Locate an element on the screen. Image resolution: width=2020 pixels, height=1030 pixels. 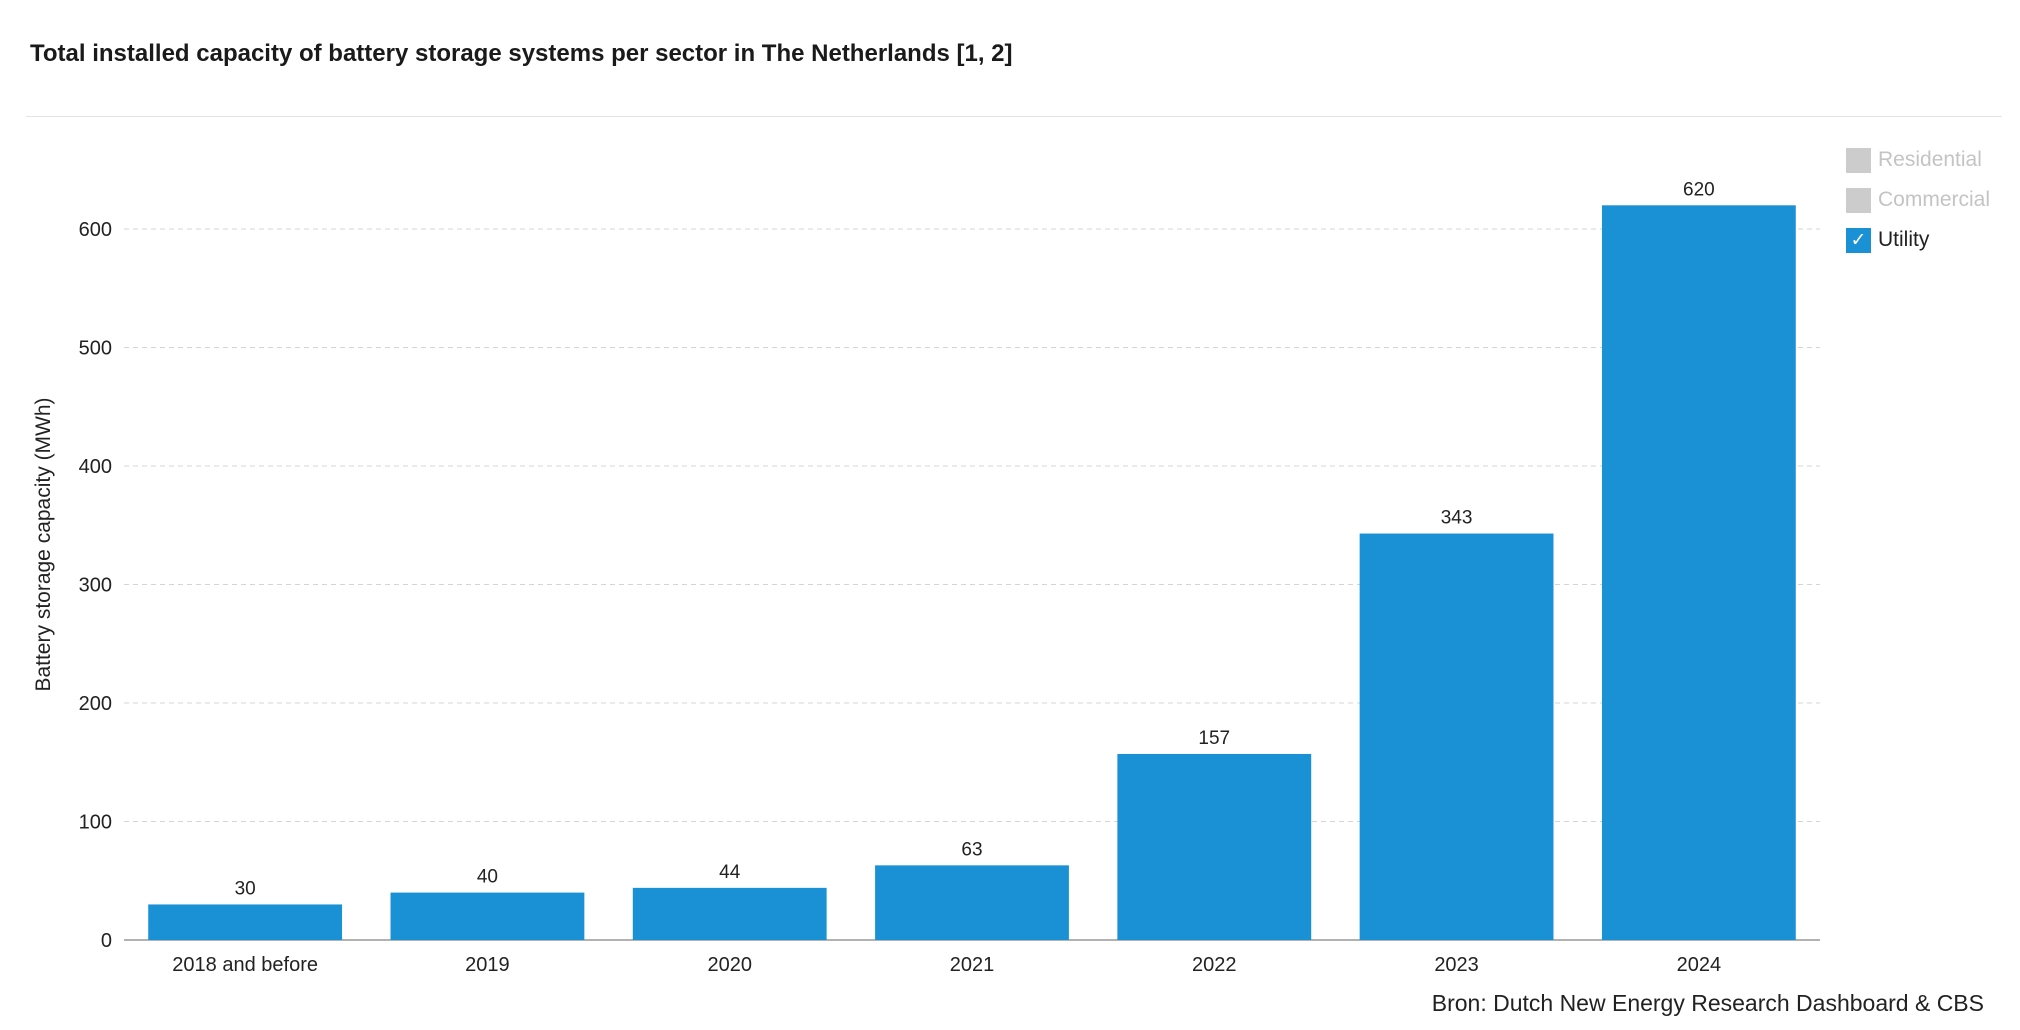
legend-item-utility: ✓ Utility is located at coordinates (1918, 240).